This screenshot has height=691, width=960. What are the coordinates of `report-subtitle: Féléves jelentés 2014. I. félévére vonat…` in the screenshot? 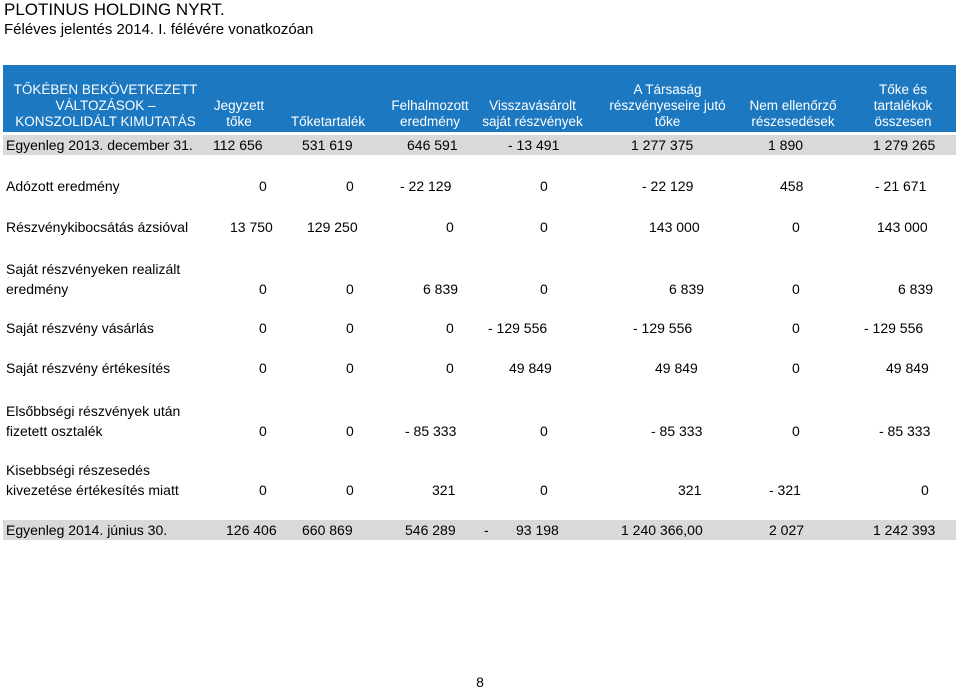 It's located at (159, 29).